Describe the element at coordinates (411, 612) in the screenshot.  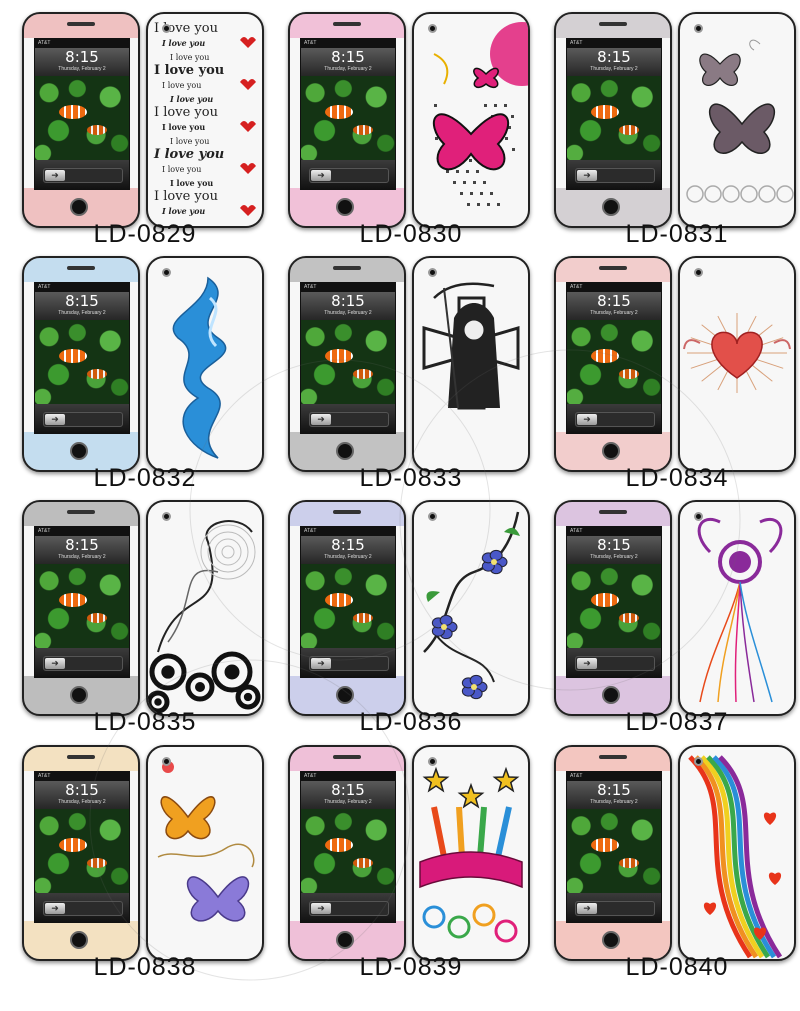
I see `product-card: AT&T 8:15 Thursday, February 2 ➜ LD-0836` at that location.